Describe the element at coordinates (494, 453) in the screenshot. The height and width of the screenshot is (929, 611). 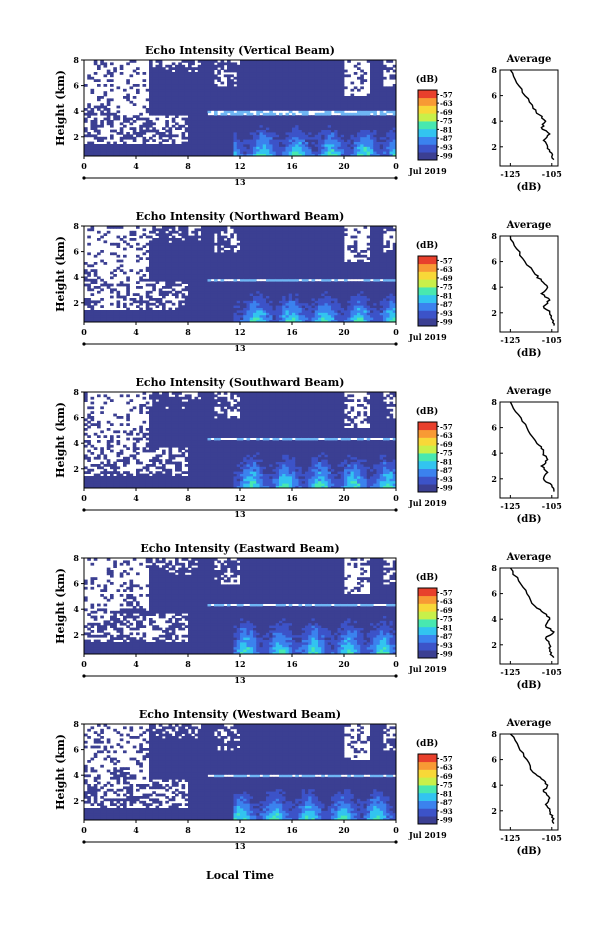
I see `average-y-tick-label: 4` at that location.